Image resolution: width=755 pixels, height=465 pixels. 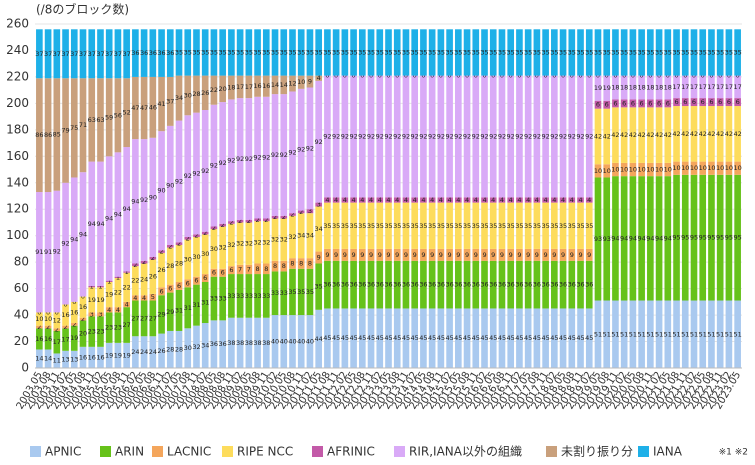 What do you see at coordinates (624, 334) in the screenshot?
I see `data-label: 51` at bounding box center [624, 334].